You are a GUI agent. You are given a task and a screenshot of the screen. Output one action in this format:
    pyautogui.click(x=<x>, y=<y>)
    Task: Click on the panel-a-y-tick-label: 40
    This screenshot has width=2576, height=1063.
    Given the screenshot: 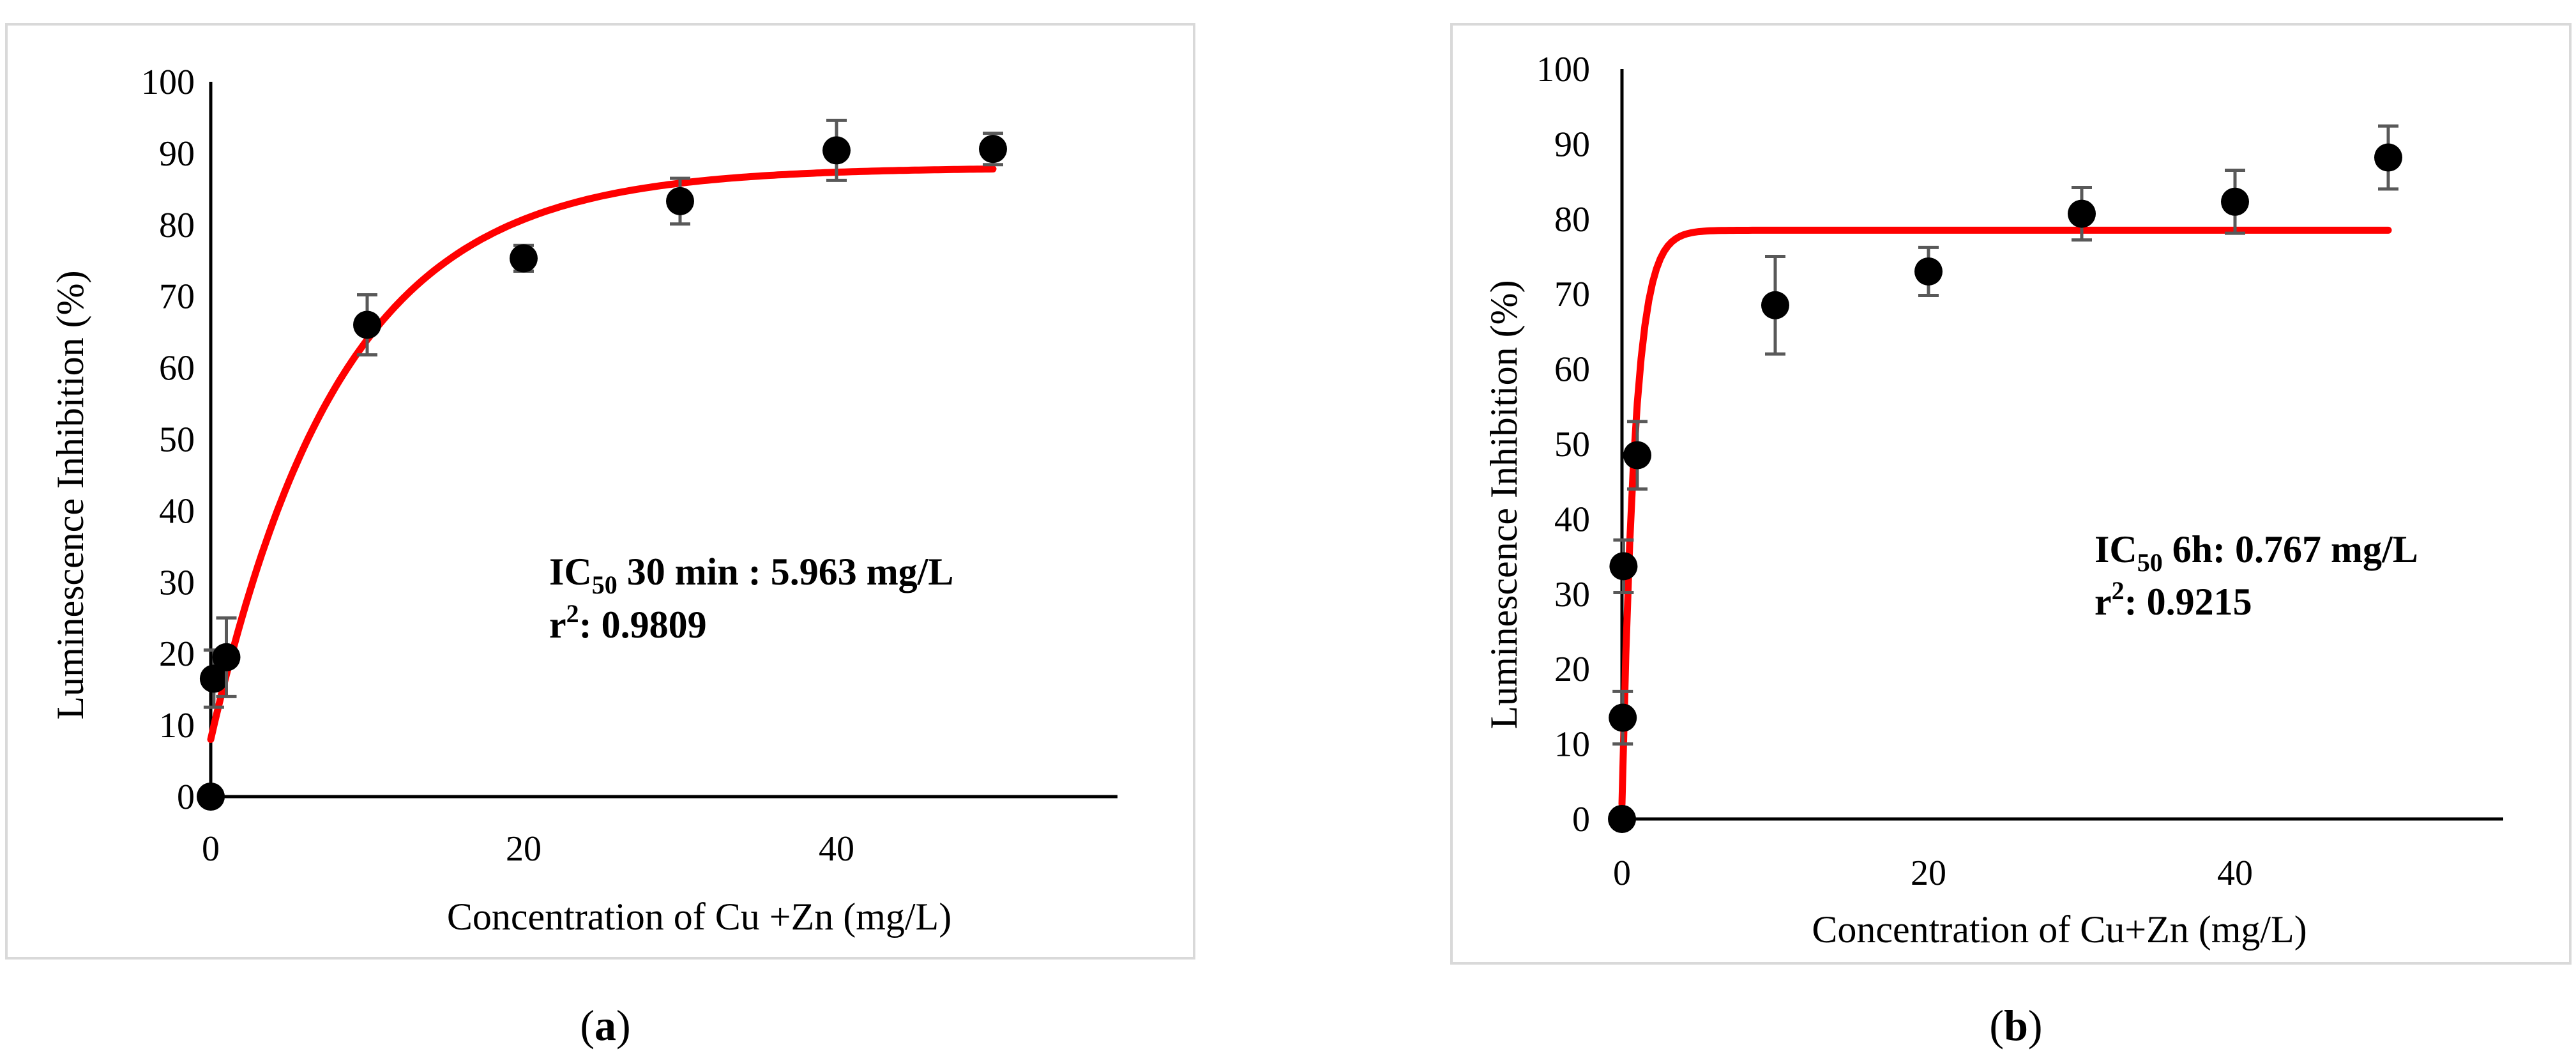 What is the action you would take?
    pyautogui.click(x=177, y=511)
    